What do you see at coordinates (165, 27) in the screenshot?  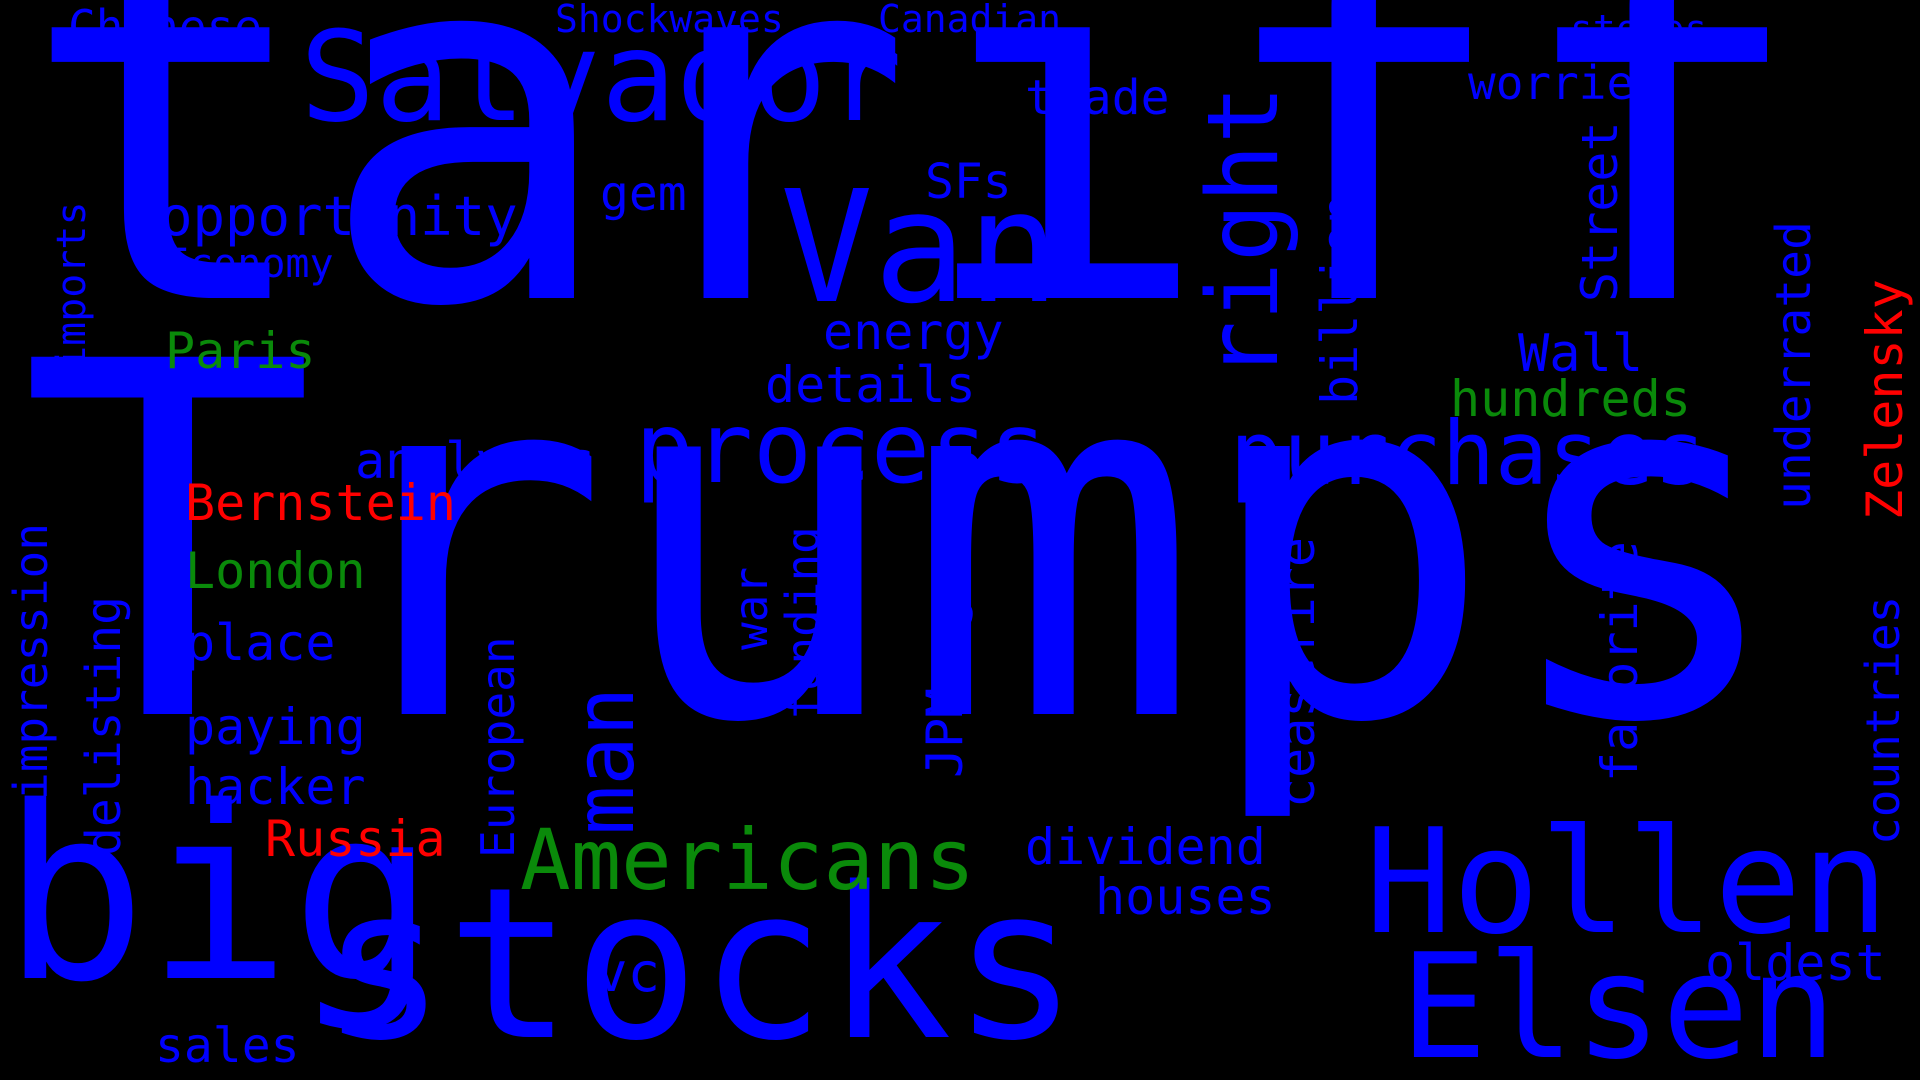 I see `word-chinese: Chinese` at bounding box center [165, 27].